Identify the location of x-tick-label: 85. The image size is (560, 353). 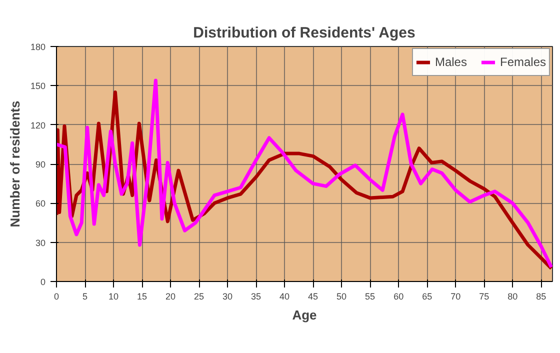
(541, 297).